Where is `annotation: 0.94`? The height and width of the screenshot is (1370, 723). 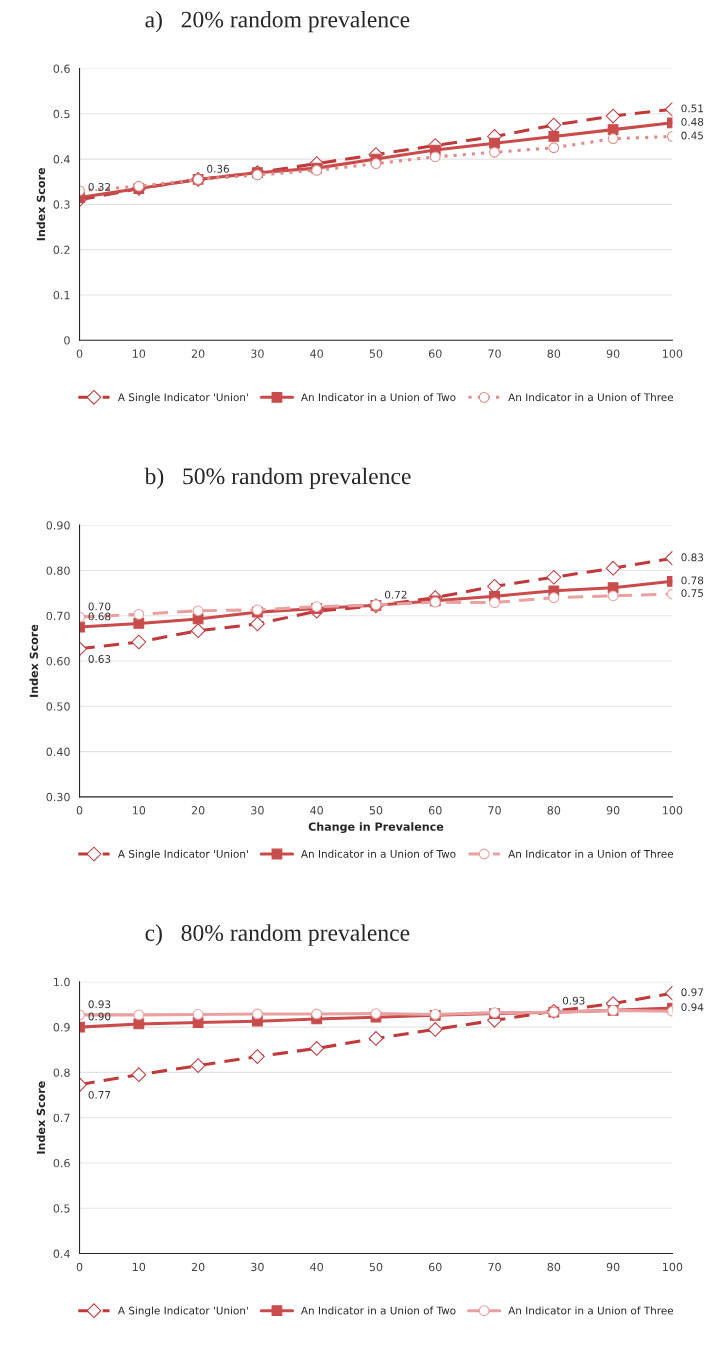 annotation: 0.94 is located at coordinates (692, 1007).